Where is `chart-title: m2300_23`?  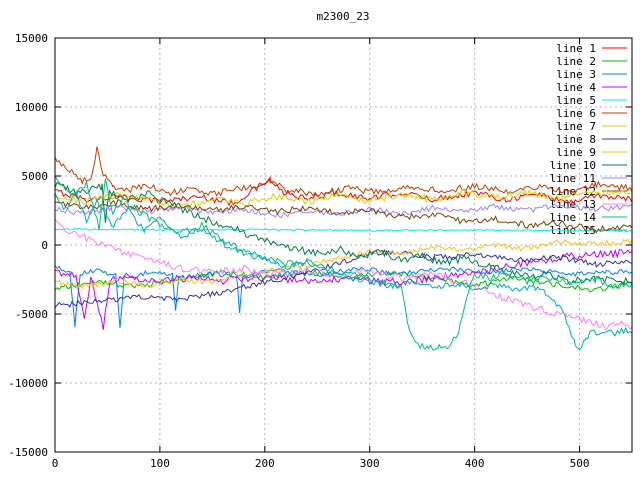 chart-title: m2300_23 is located at coordinates (343, 16).